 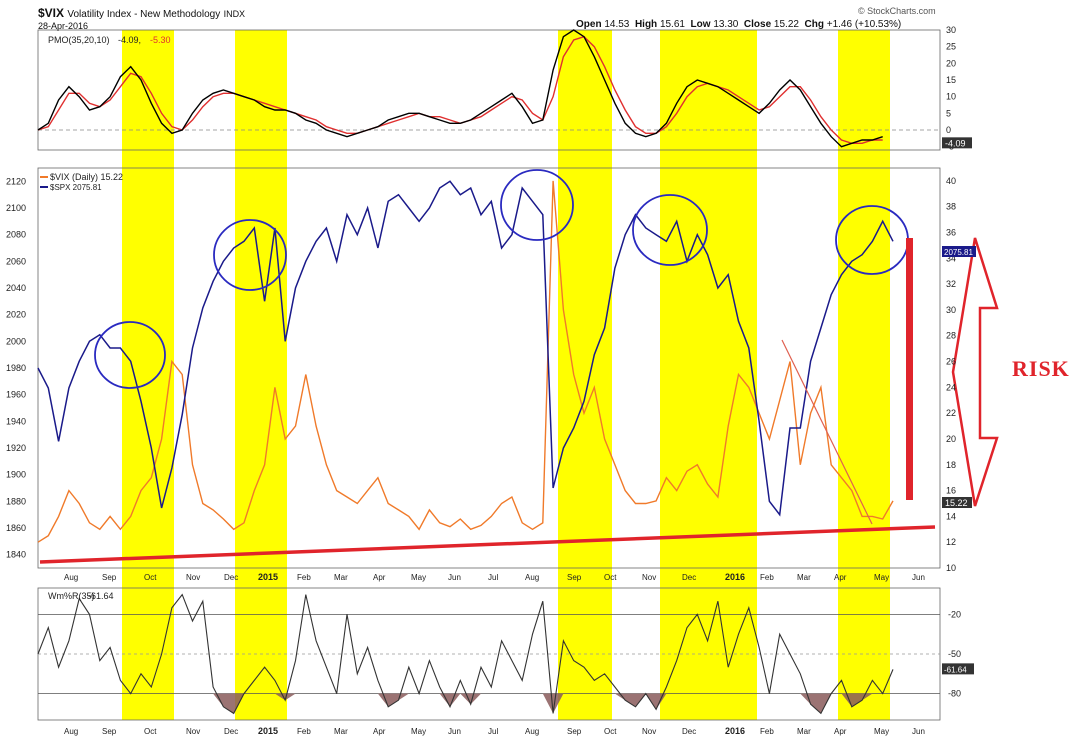 What do you see at coordinates (235, 14) in the screenshot?
I see `exchange: INDX` at bounding box center [235, 14].